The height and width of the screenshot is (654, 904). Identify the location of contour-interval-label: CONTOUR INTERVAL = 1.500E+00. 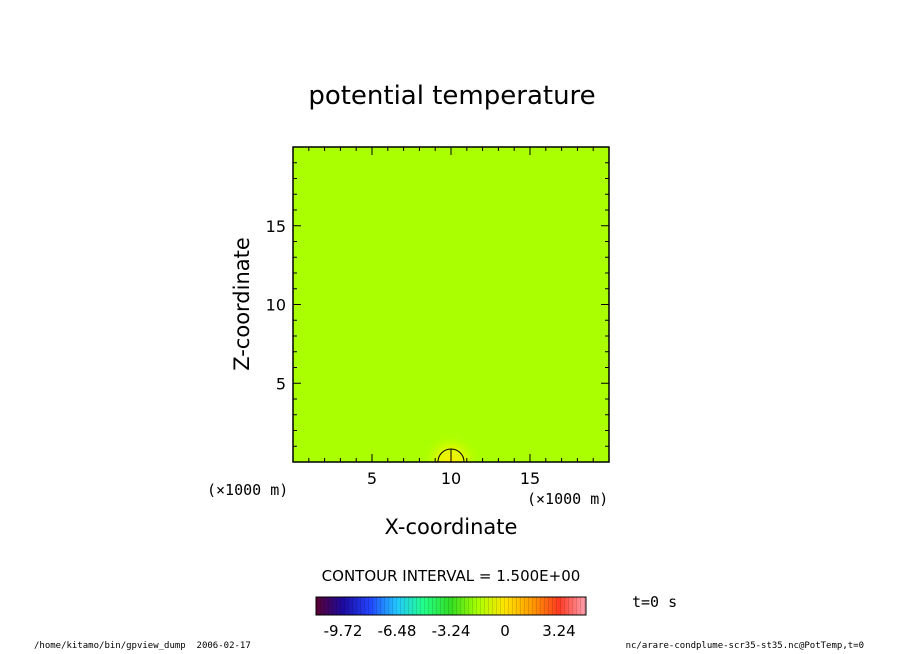
(451, 576).